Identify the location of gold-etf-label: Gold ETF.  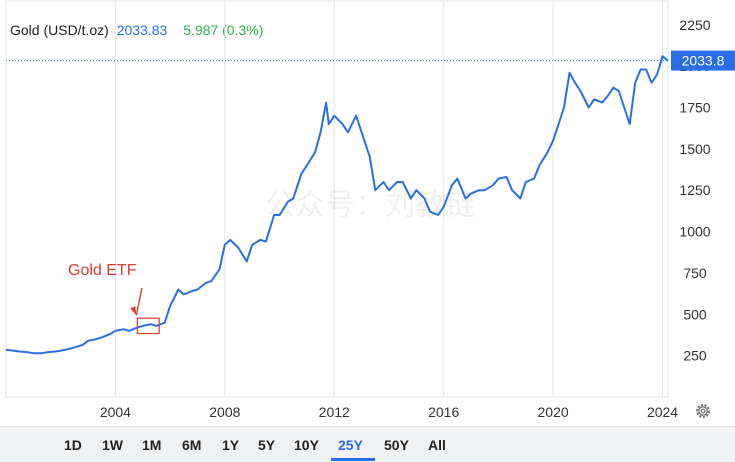
(102, 270).